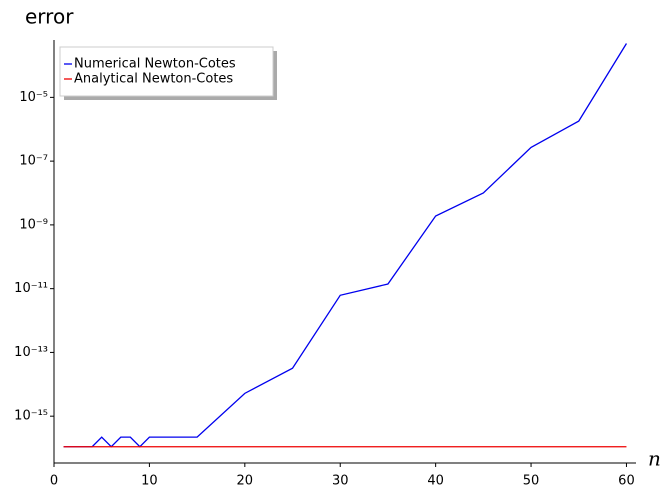 The height and width of the screenshot is (491, 666). Describe the element at coordinates (626, 481) in the screenshot. I see `x-tick-label: 60` at that location.